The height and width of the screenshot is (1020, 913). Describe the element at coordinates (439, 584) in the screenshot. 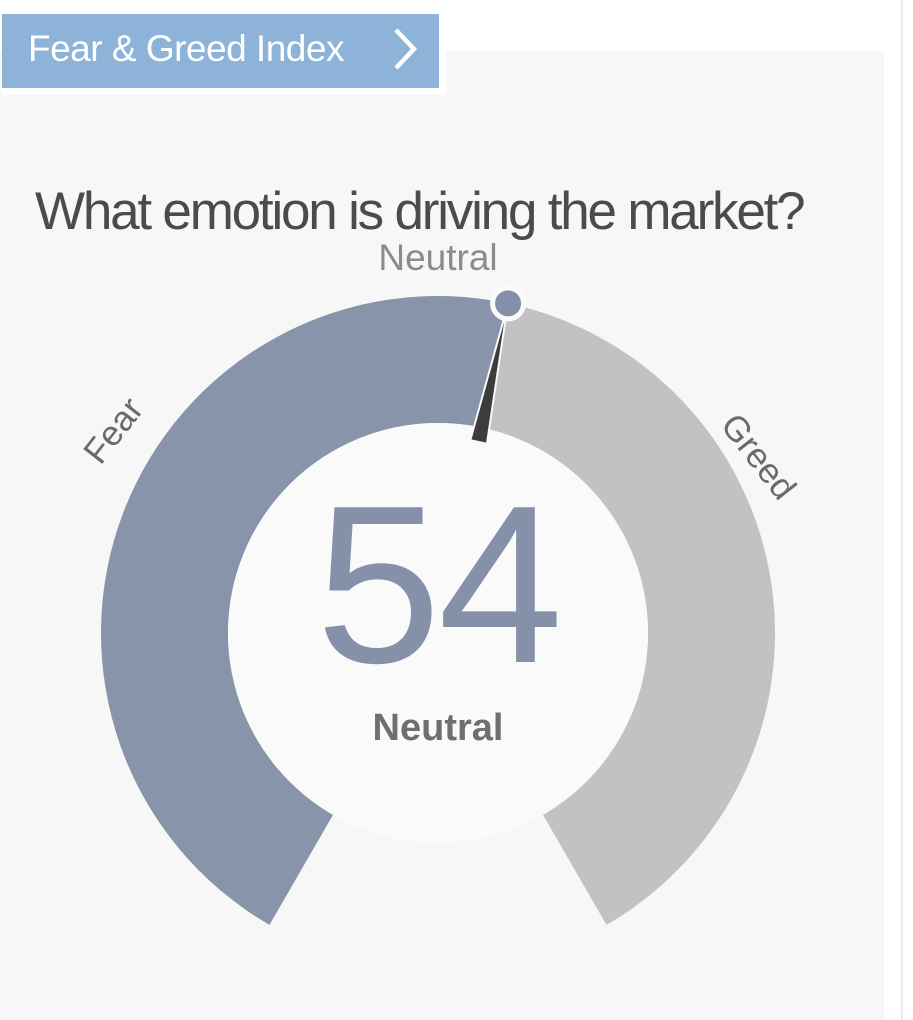

I see `gauge-value: 54` at that location.